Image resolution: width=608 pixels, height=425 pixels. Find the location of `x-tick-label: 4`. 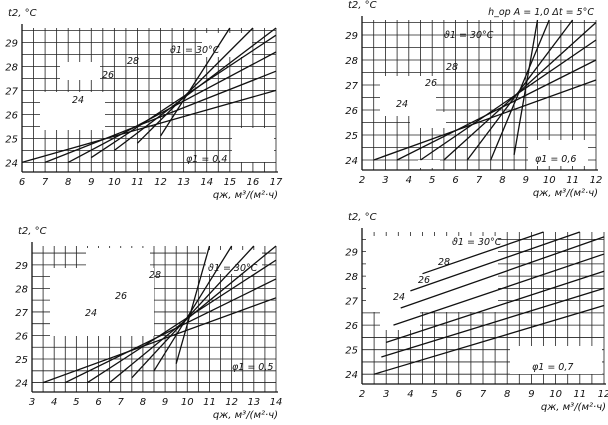

x-tick-label: 4 is located at coordinates (54, 402).